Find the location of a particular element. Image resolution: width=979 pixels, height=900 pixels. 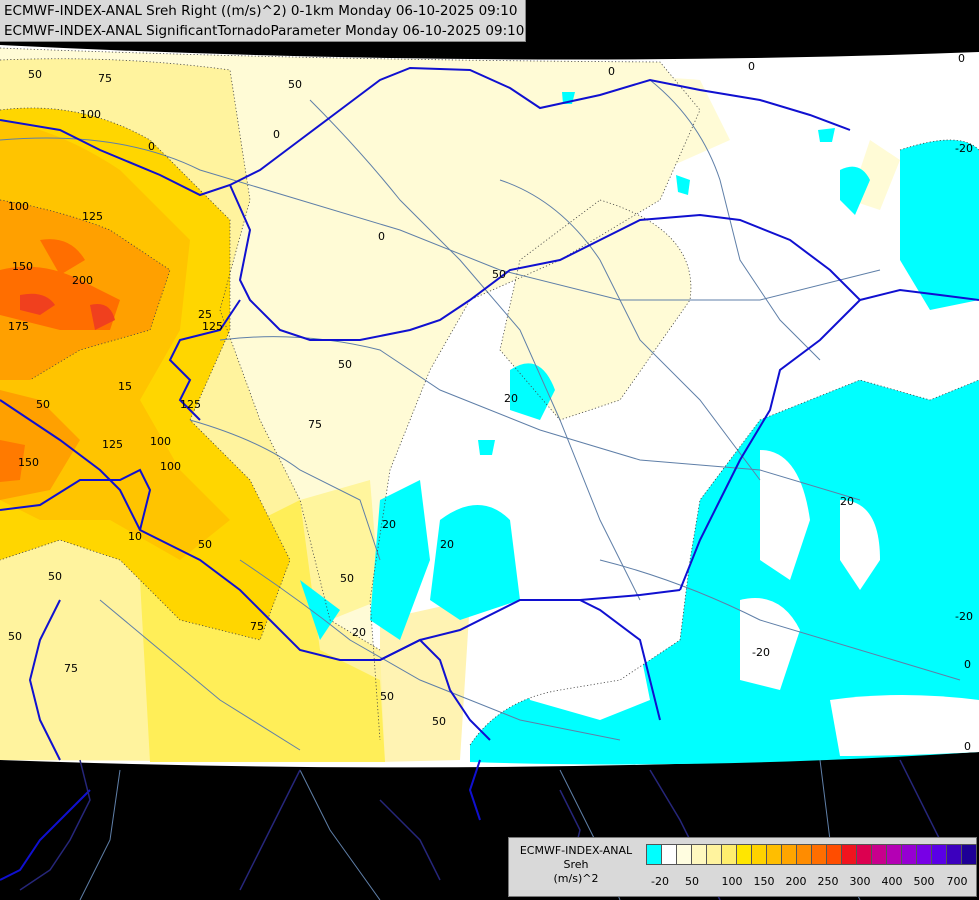

legend-tick-label: -20 is located at coordinates (660, 881).